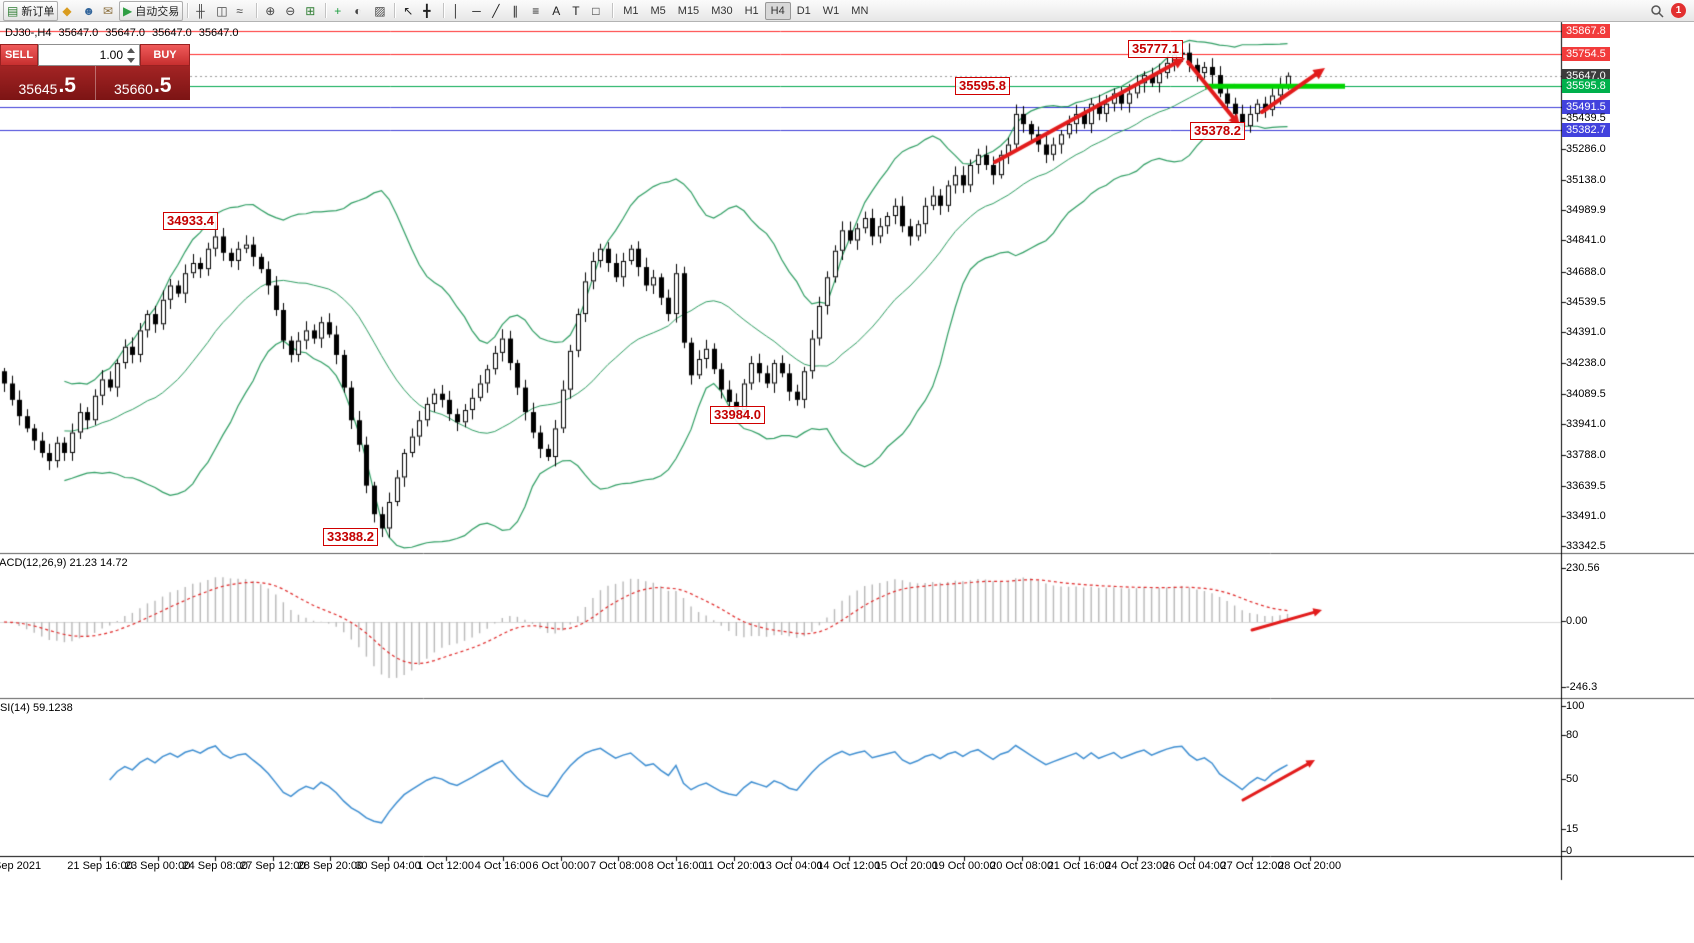 The height and width of the screenshot is (943, 1694). Describe the element at coordinates (518, 11) in the screenshot. I see `channel-button: ∥` at that location.